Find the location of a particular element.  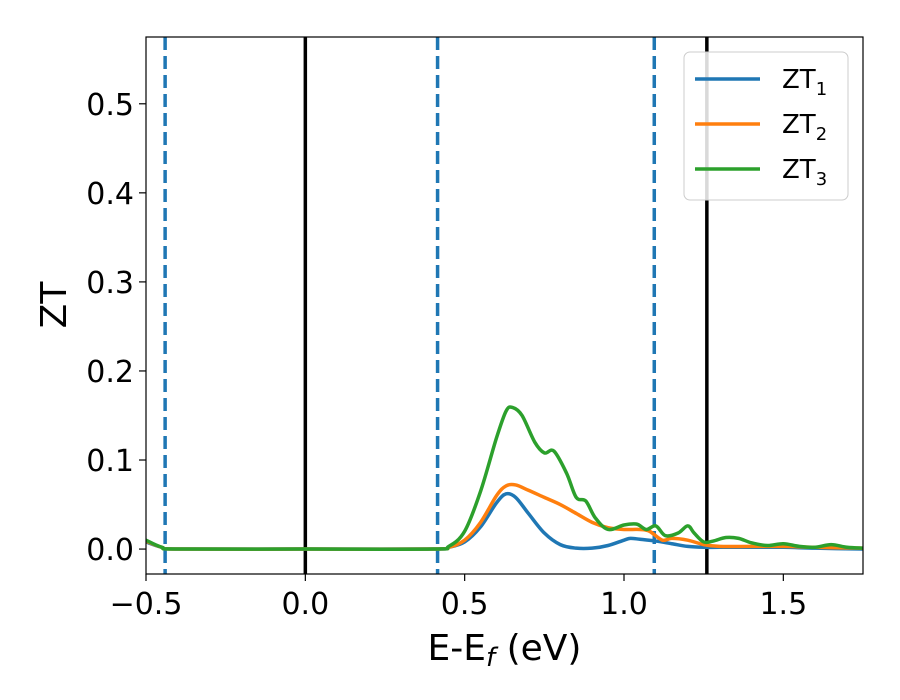

legend-label-zt3: ZT3 is located at coordinates (804, 172).